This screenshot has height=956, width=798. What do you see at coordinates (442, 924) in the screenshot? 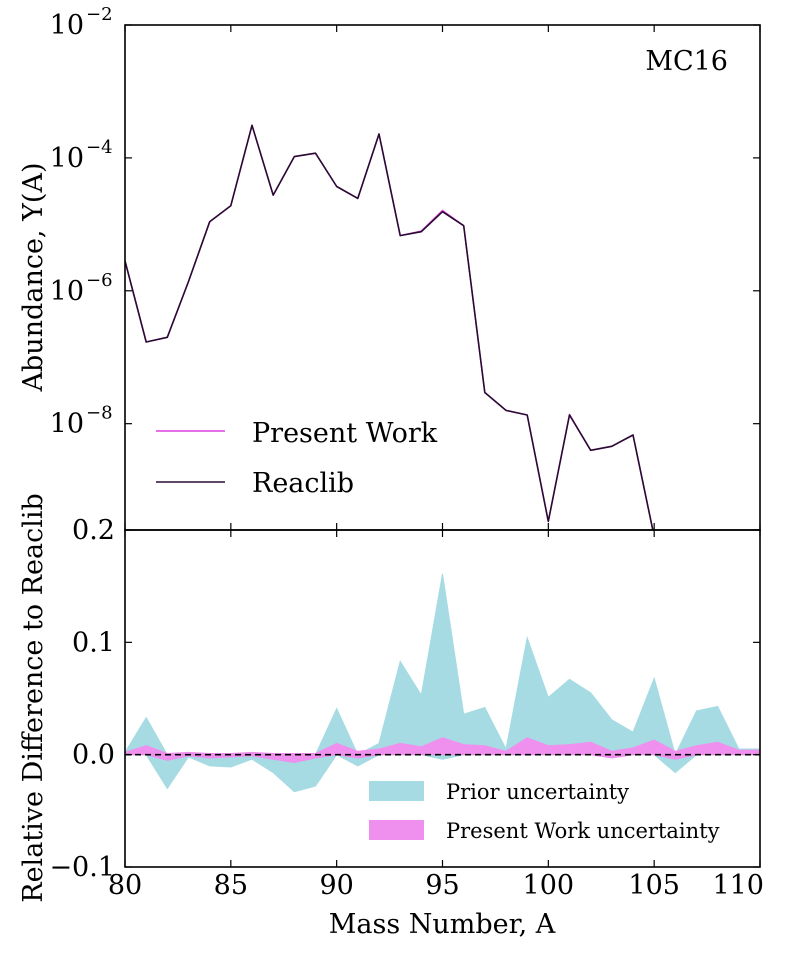
I see `x-axis-label: Mass Number, A` at bounding box center [442, 924].